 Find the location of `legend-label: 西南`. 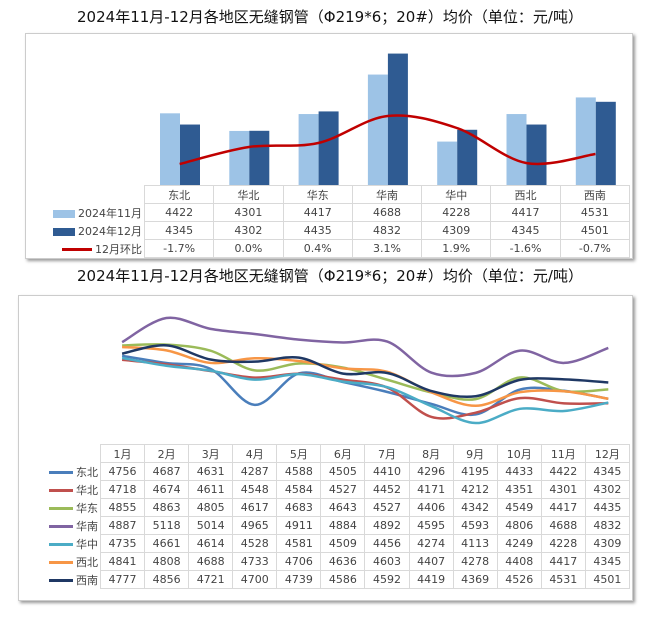

legend-label: 西南 is located at coordinates (87, 580).